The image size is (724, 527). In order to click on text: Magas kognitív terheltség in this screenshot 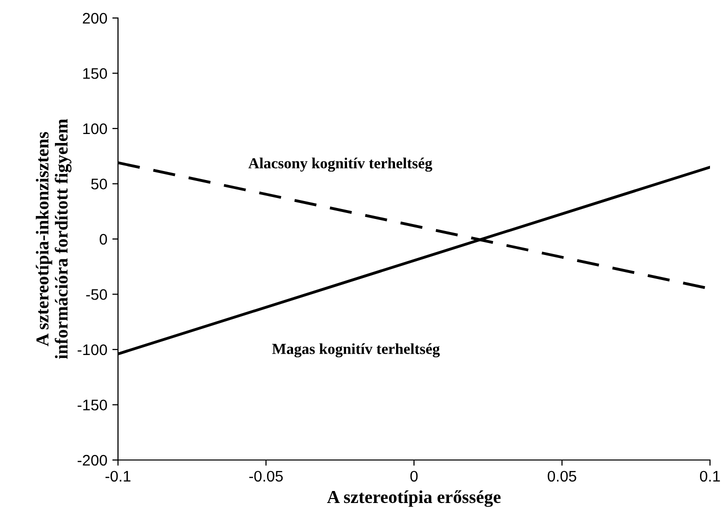, I will do `click(356, 350)`.